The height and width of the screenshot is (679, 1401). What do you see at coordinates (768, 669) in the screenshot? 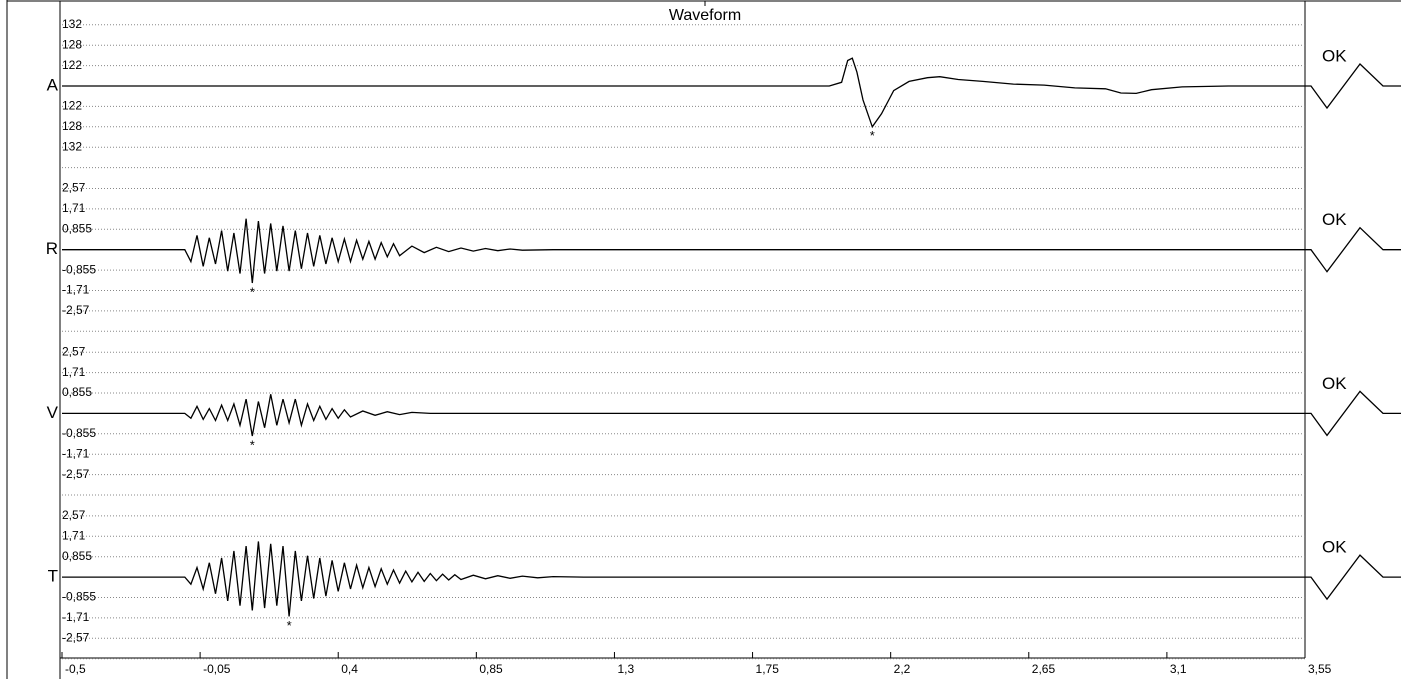
I see `x-tick-label: 1,75` at bounding box center [768, 669].